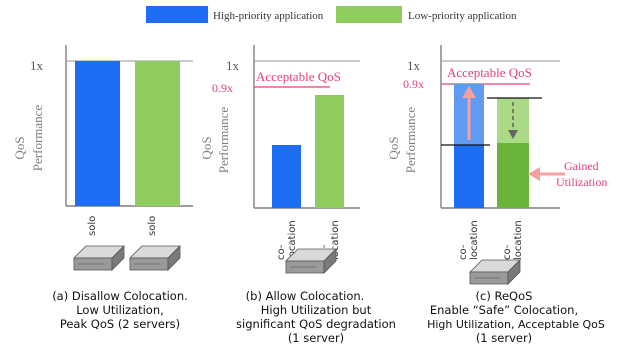 The width and height of the screenshot is (621, 352). I want to click on panel-b-server-icon, so click(311, 261).